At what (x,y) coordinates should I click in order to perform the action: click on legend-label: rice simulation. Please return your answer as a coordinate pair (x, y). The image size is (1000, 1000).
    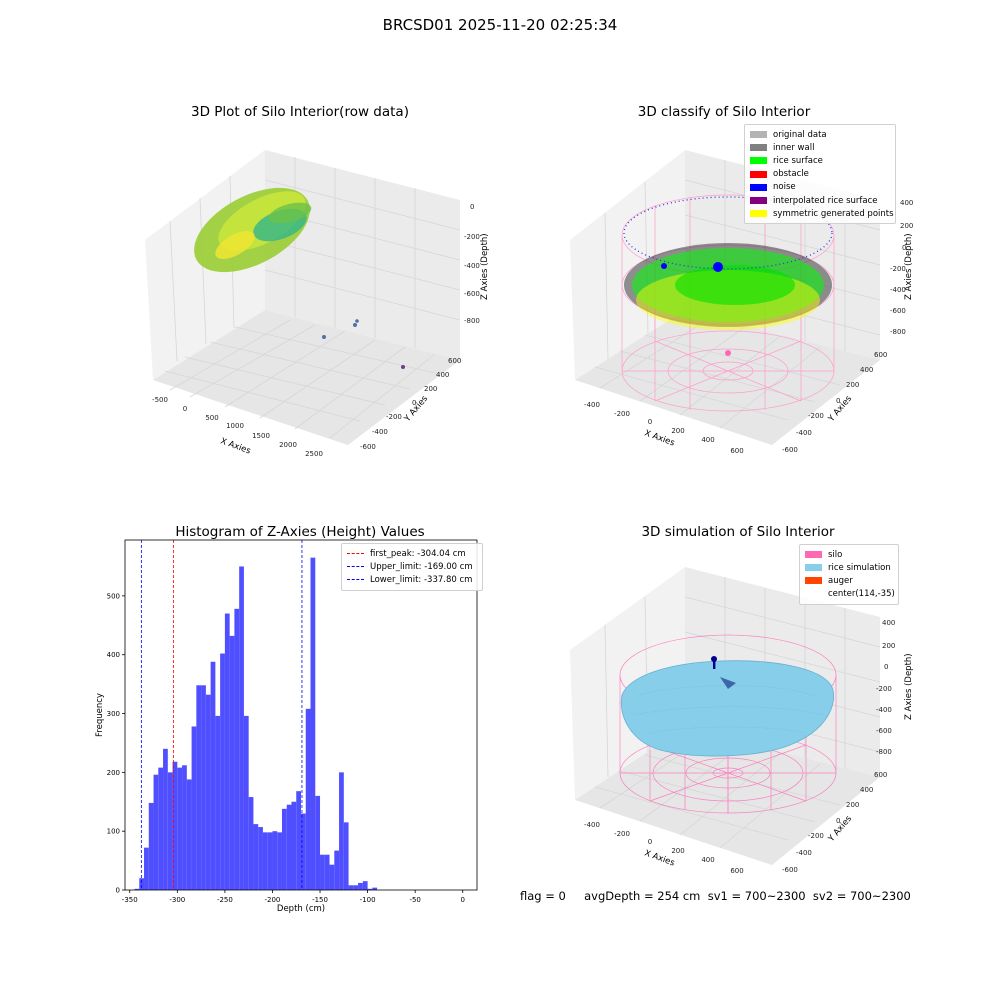
    Looking at the image, I should click on (859, 567).